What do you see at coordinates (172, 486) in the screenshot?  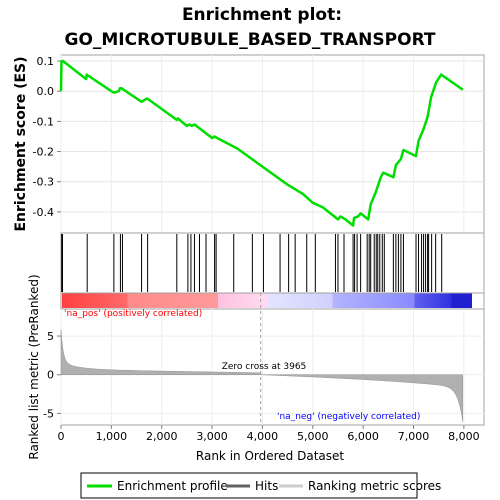 I see `legend-label-enrichment: Enrichment profile` at bounding box center [172, 486].